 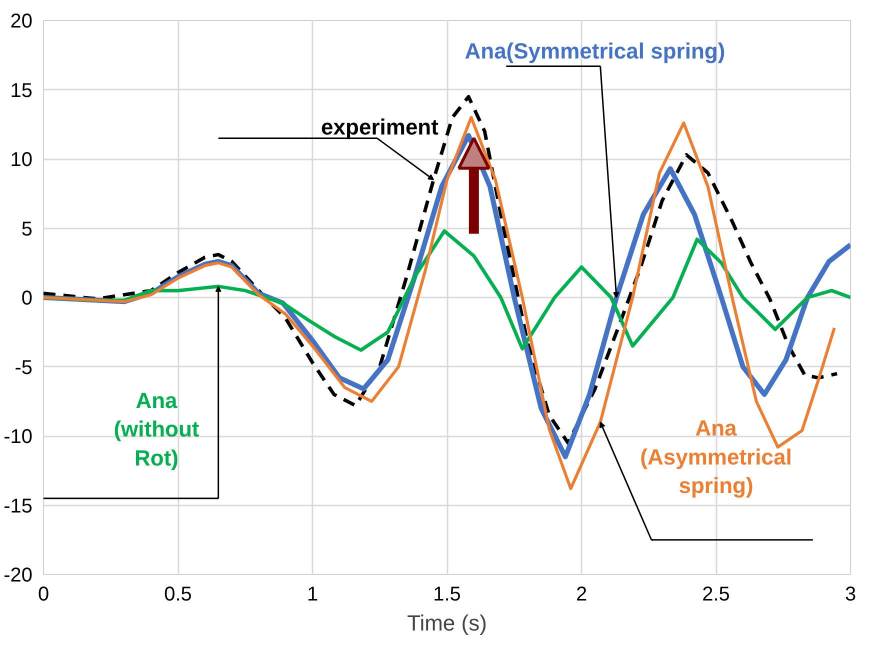 I want to click on x-tick-label: 3, so click(x=850, y=595).